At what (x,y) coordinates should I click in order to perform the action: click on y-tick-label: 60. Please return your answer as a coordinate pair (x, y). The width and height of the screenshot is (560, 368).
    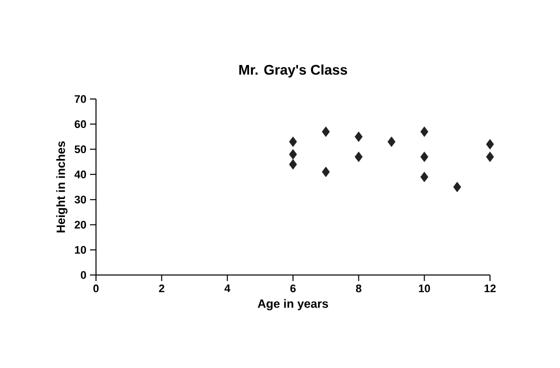
    Looking at the image, I should click on (80, 124).